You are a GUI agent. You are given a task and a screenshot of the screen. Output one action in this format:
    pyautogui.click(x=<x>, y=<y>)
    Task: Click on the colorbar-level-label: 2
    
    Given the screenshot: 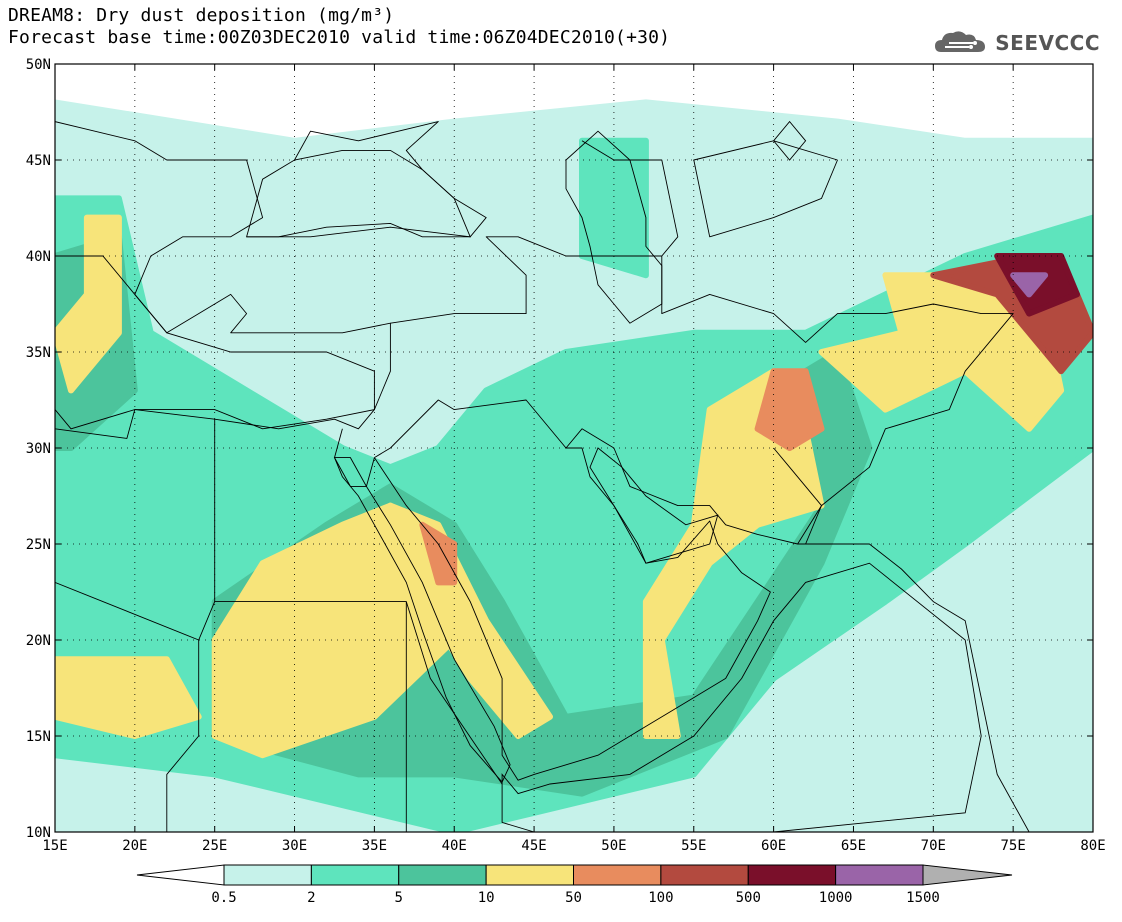 What is the action you would take?
    pyautogui.click(x=311, y=898)
    